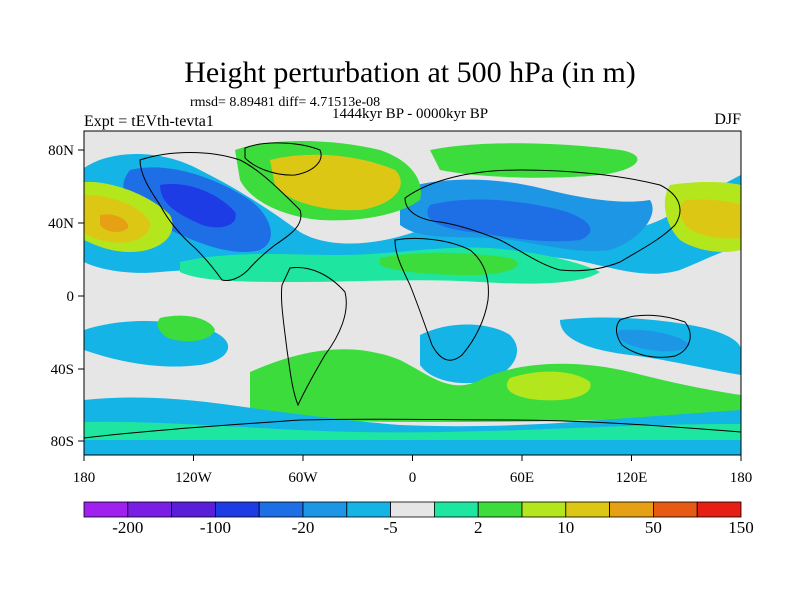 The width and height of the screenshot is (800, 600). Describe the element at coordinates (548, 386) in the screenshot. I see `anomaly-southern-ocean-core` at that location.